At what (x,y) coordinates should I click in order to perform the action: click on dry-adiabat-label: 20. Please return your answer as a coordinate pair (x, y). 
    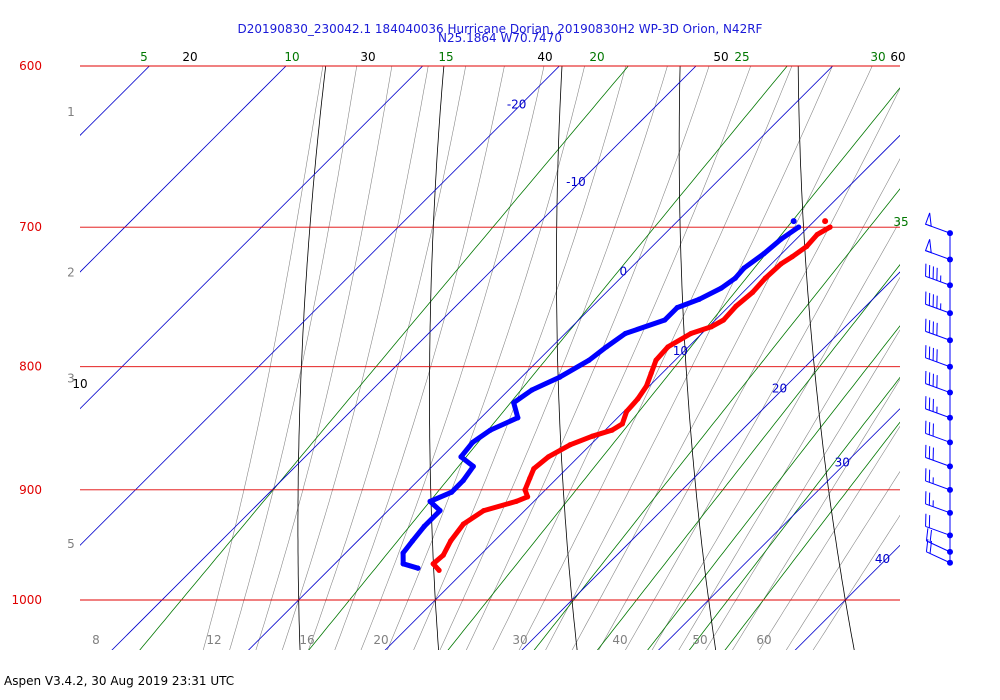
    Looking at the image, I should click on (189, 57).